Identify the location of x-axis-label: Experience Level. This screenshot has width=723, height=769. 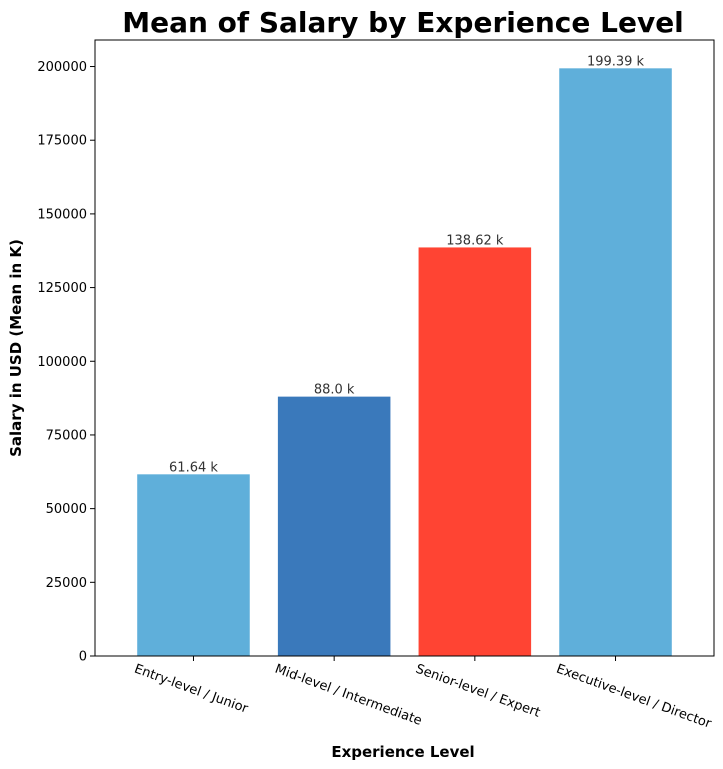
(402, 752).